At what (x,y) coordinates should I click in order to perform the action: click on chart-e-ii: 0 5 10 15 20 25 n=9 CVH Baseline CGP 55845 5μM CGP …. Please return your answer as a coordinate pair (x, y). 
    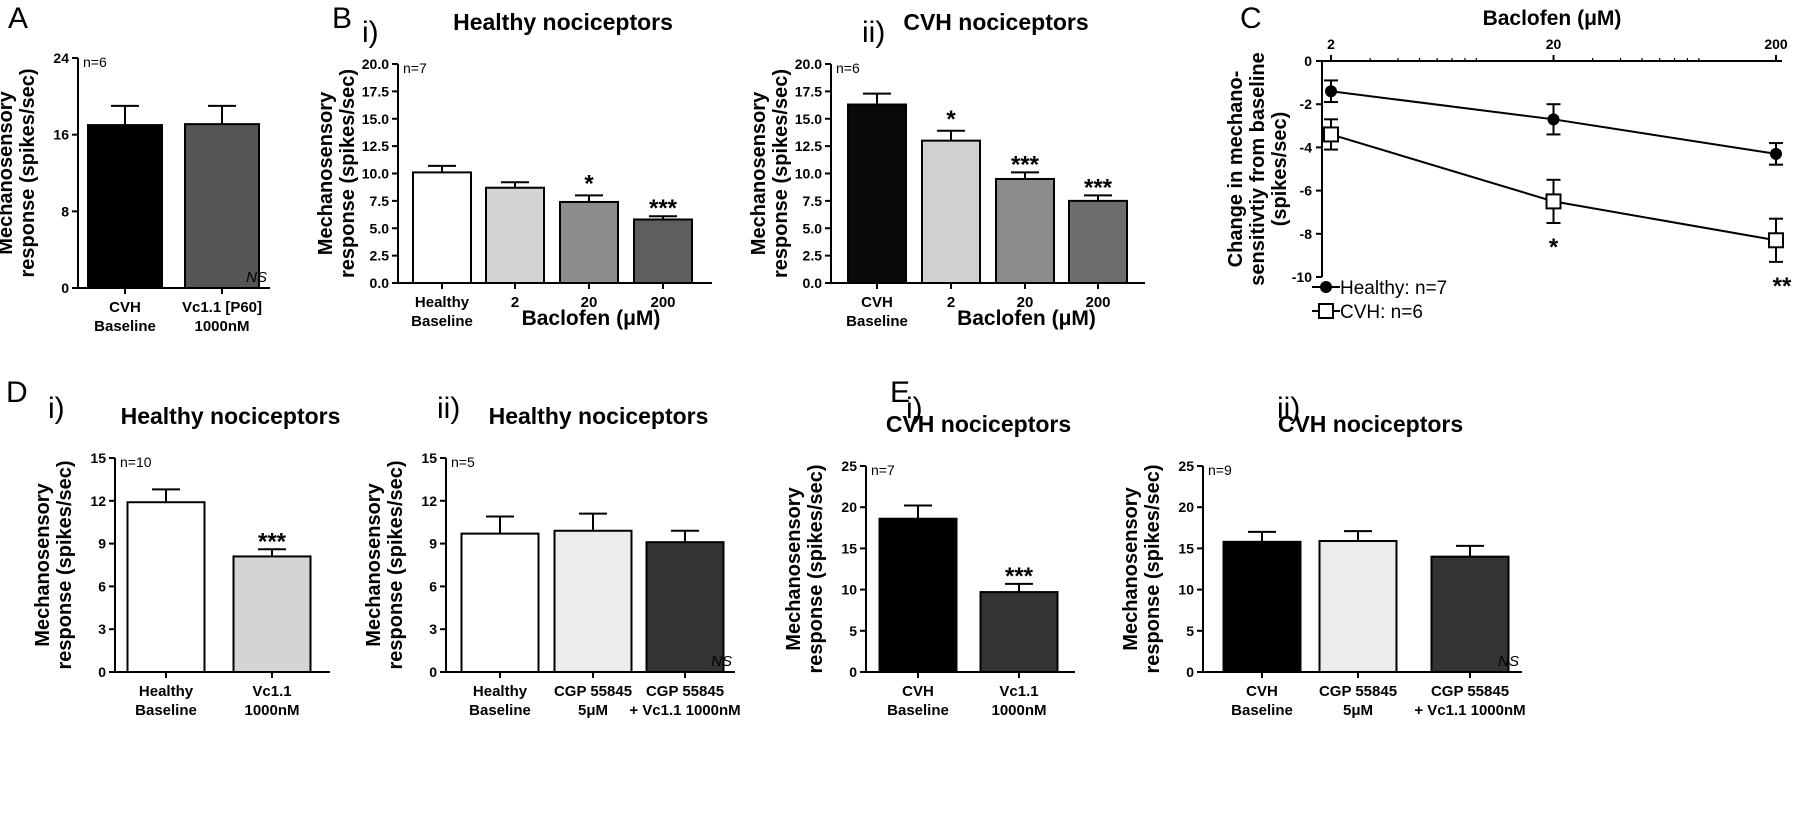
    Looking at the image, I should click on (1323, 565).